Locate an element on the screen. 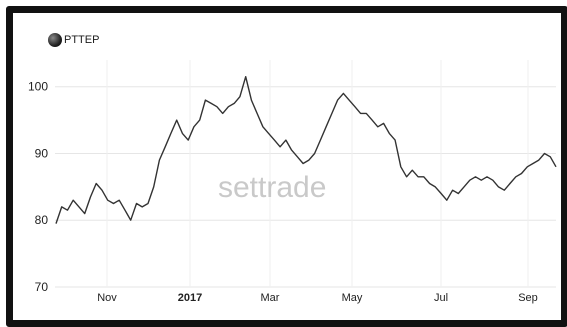  legend-marker-icon is located at coordinates (55, 40).